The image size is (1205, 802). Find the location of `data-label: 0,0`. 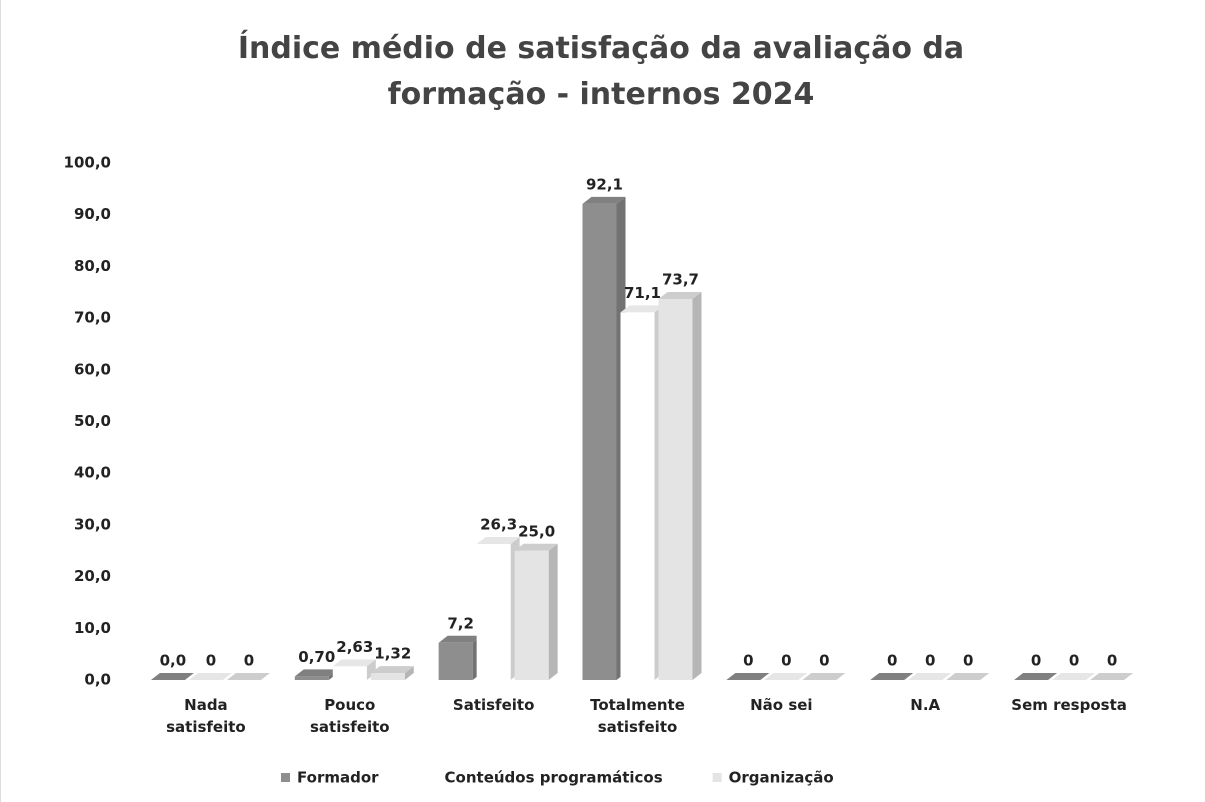

data-label: 0,0 is located at coordinates (173, 661).